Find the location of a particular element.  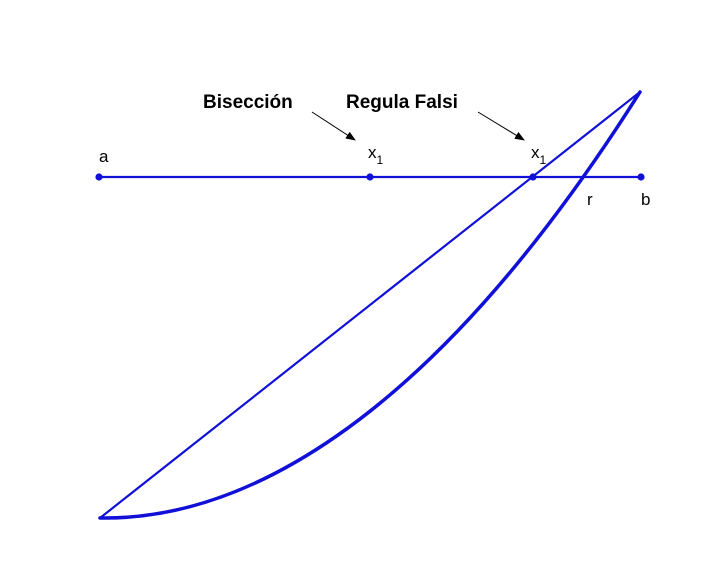

x1-regula-falsi-main: x is located at coordinates (535, 152).